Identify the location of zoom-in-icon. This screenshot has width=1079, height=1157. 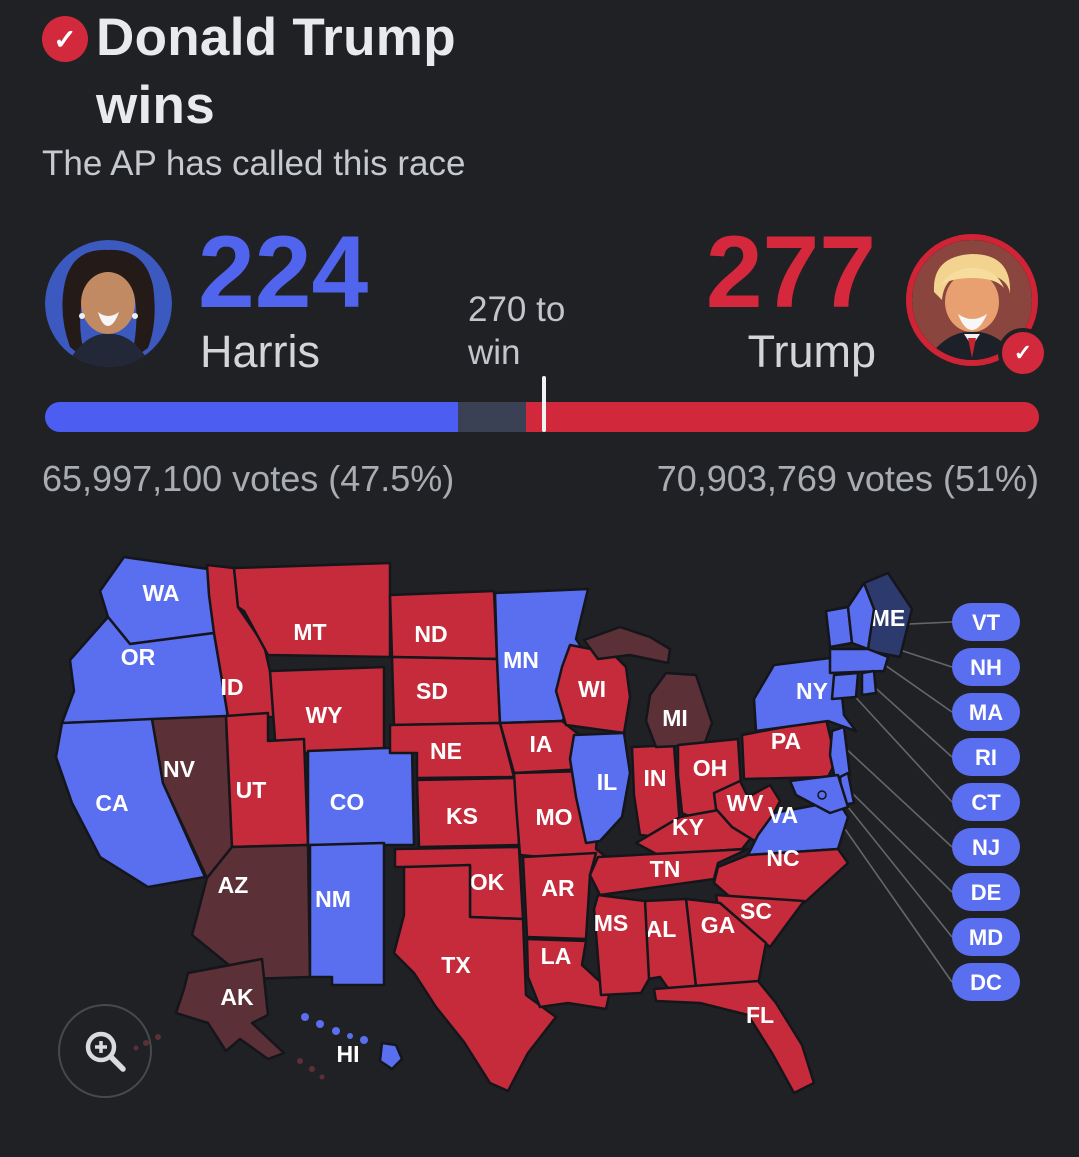
(105, 1051).